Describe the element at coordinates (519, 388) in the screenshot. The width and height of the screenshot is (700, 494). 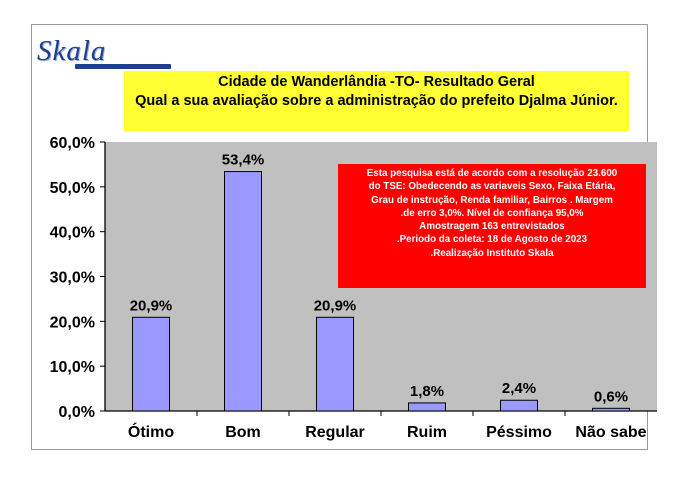
I see `data-label: 2,4%` at that location.